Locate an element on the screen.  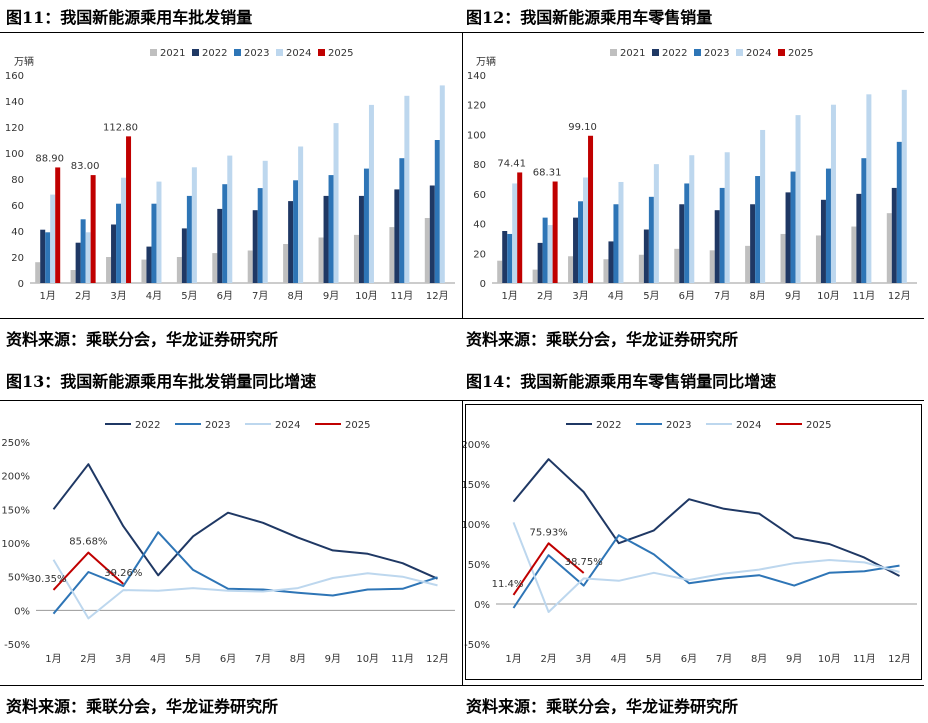
data-label: 11.4% is located at coordinates (508, 584).